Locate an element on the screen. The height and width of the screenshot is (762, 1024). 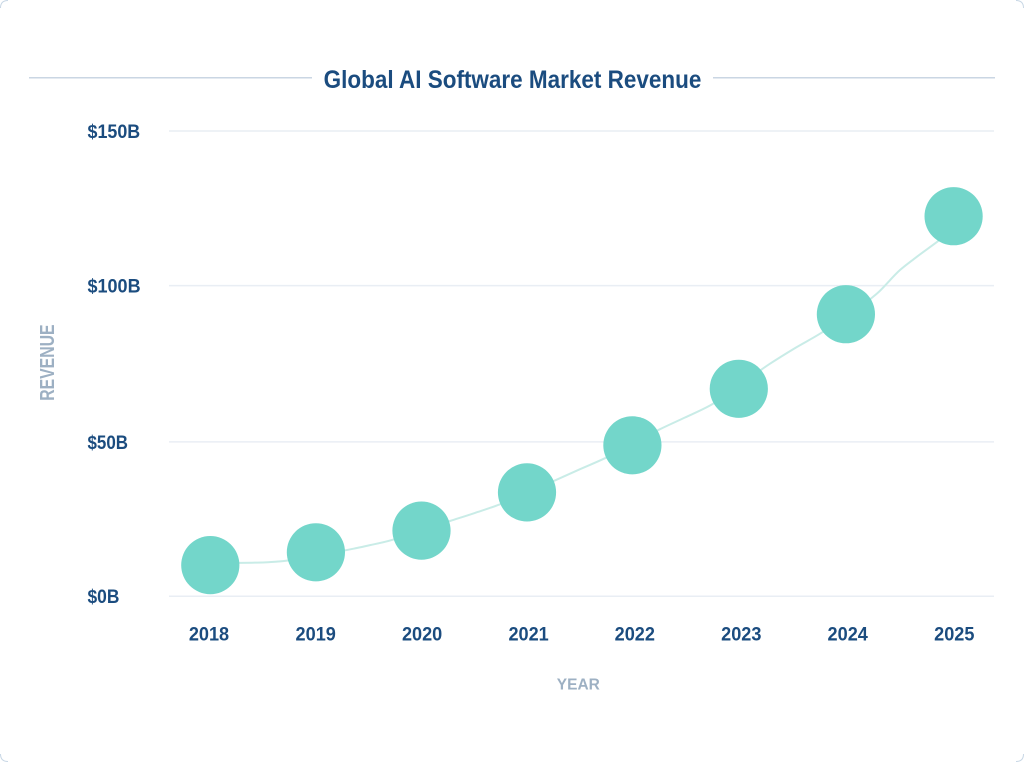
svg-text: 2023 is located at coordinates (741, 634).